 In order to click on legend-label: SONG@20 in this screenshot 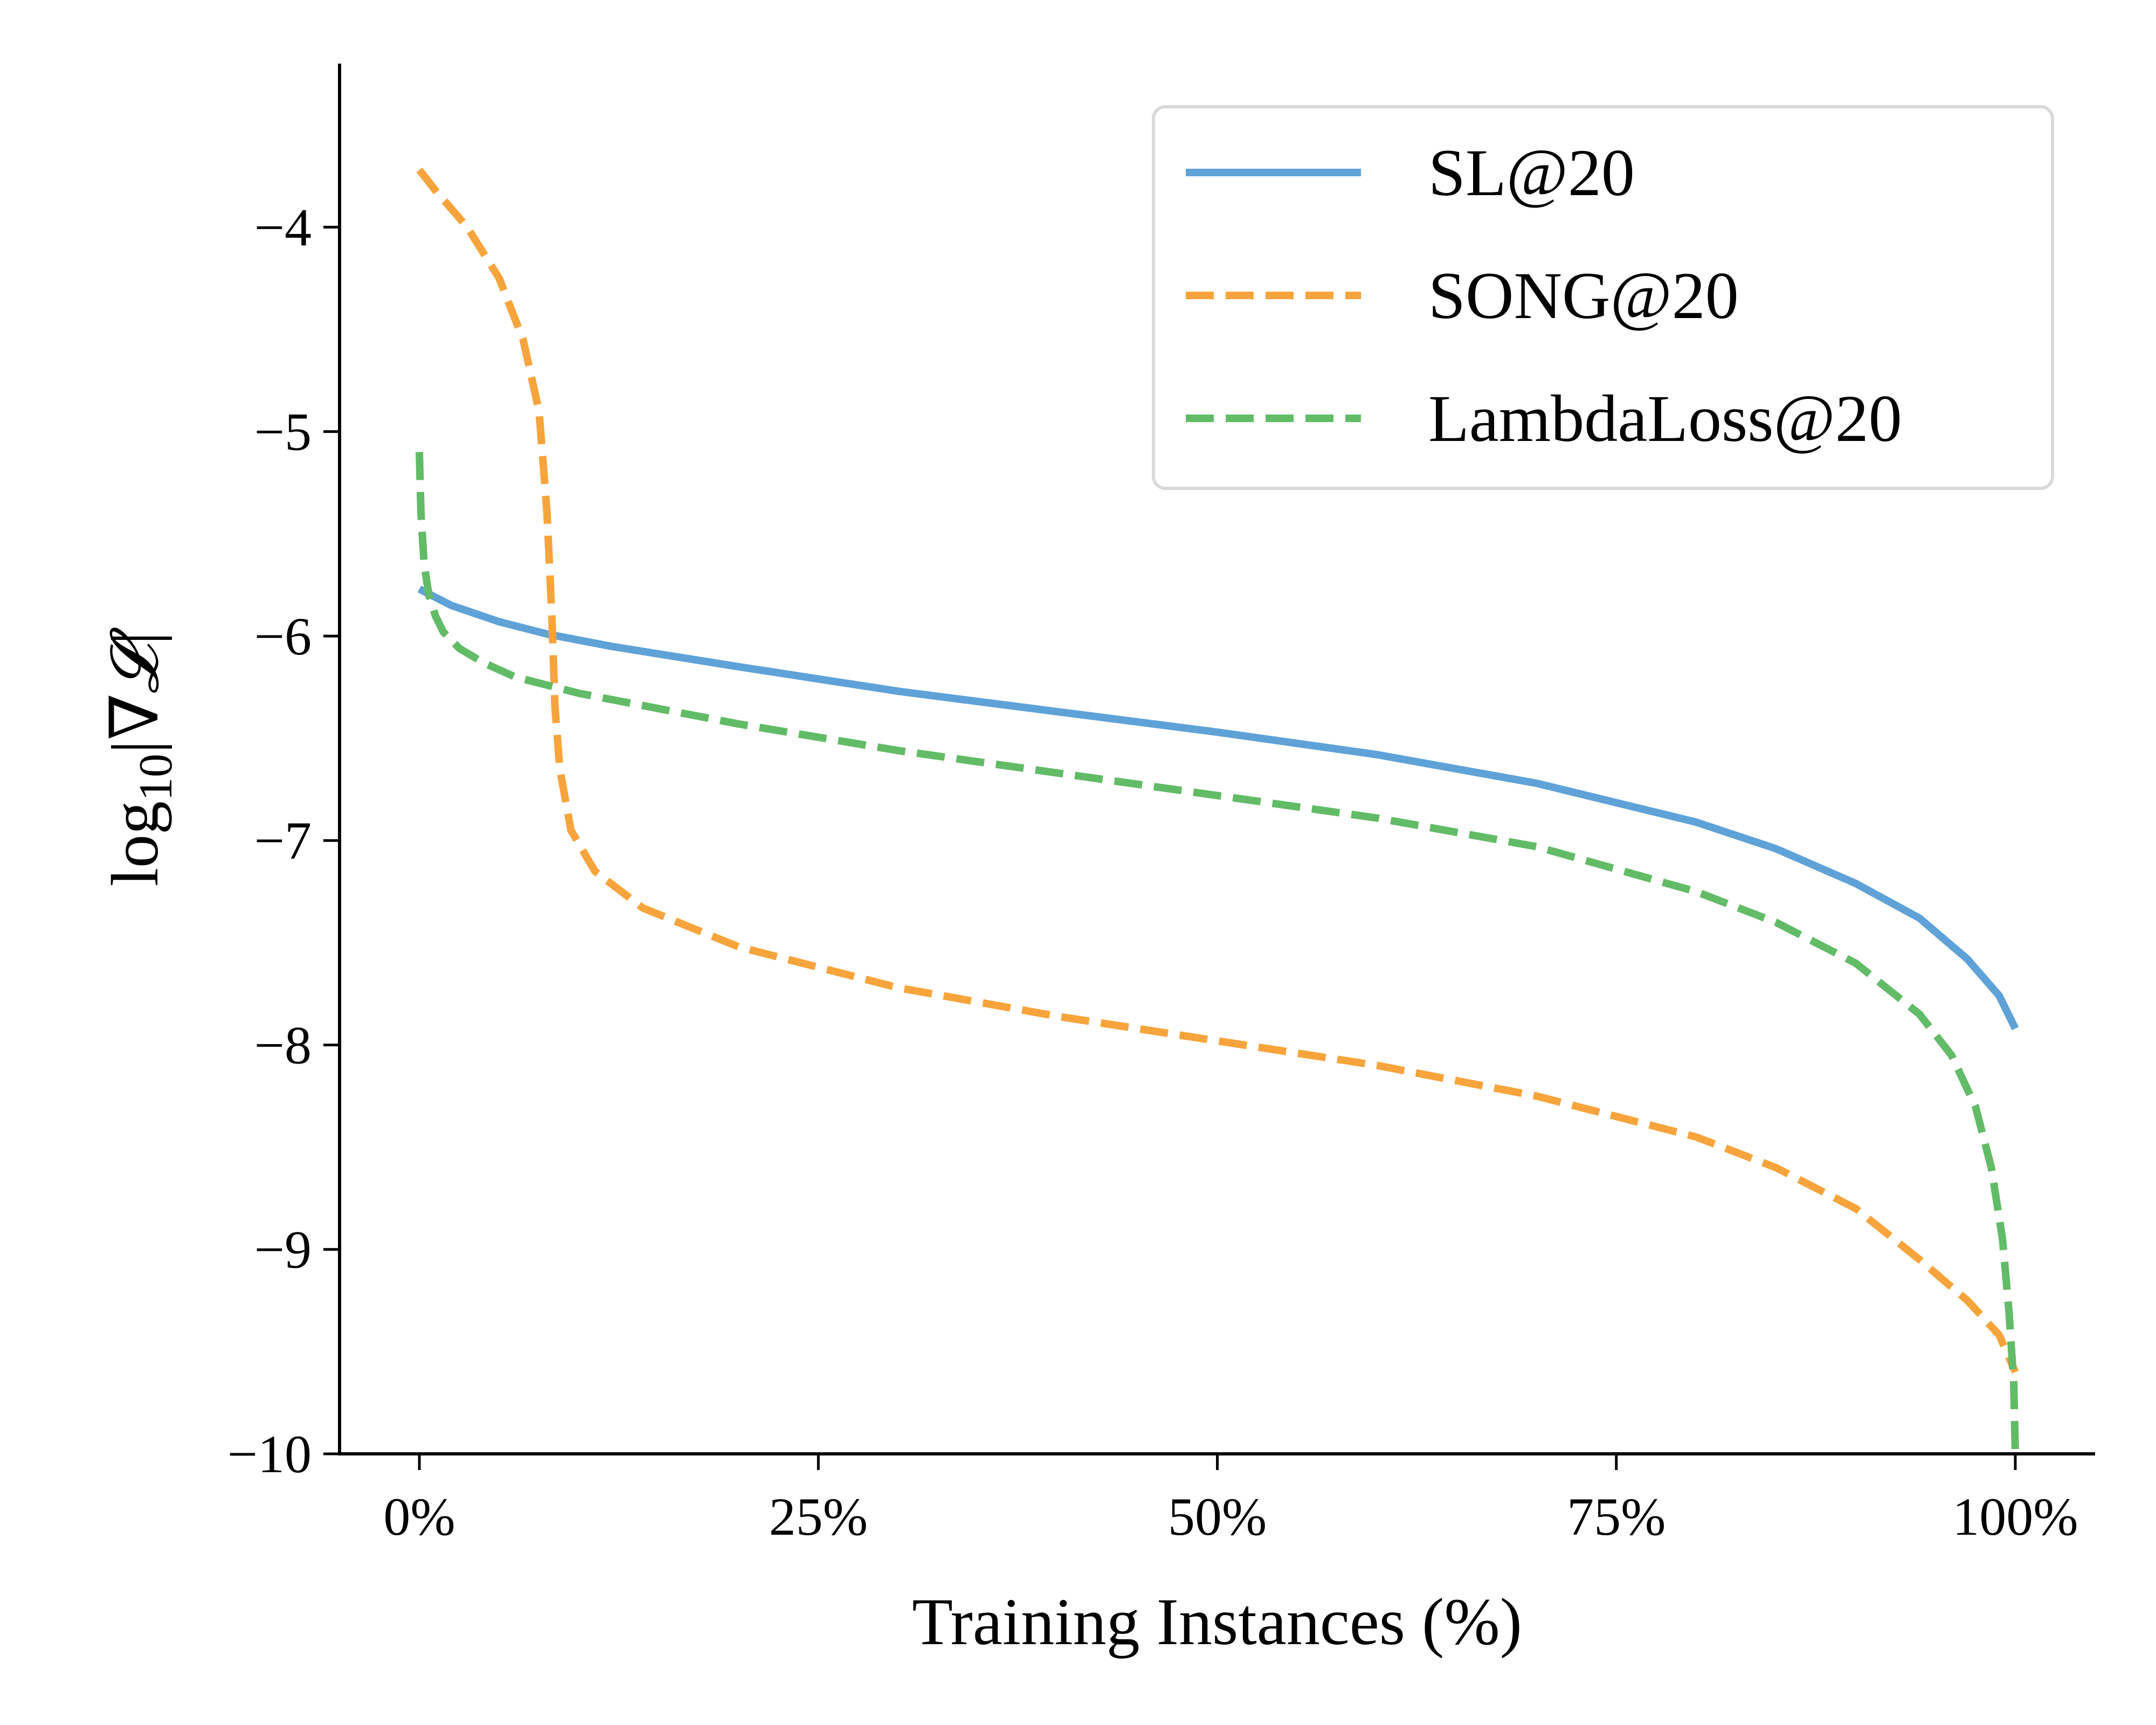, I will do `click(1583, 296)`.